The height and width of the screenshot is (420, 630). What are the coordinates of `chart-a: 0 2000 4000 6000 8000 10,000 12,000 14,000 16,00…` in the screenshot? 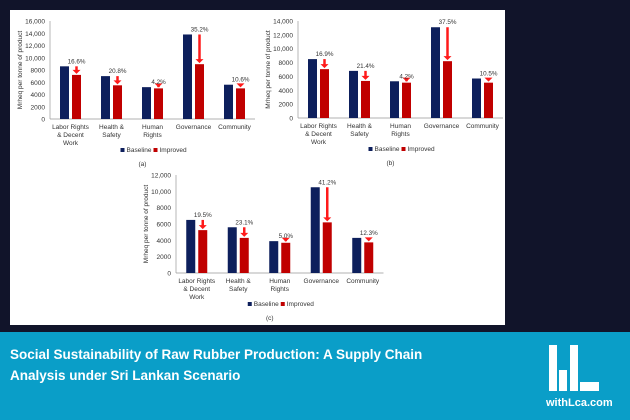 It's located at (136, 93).